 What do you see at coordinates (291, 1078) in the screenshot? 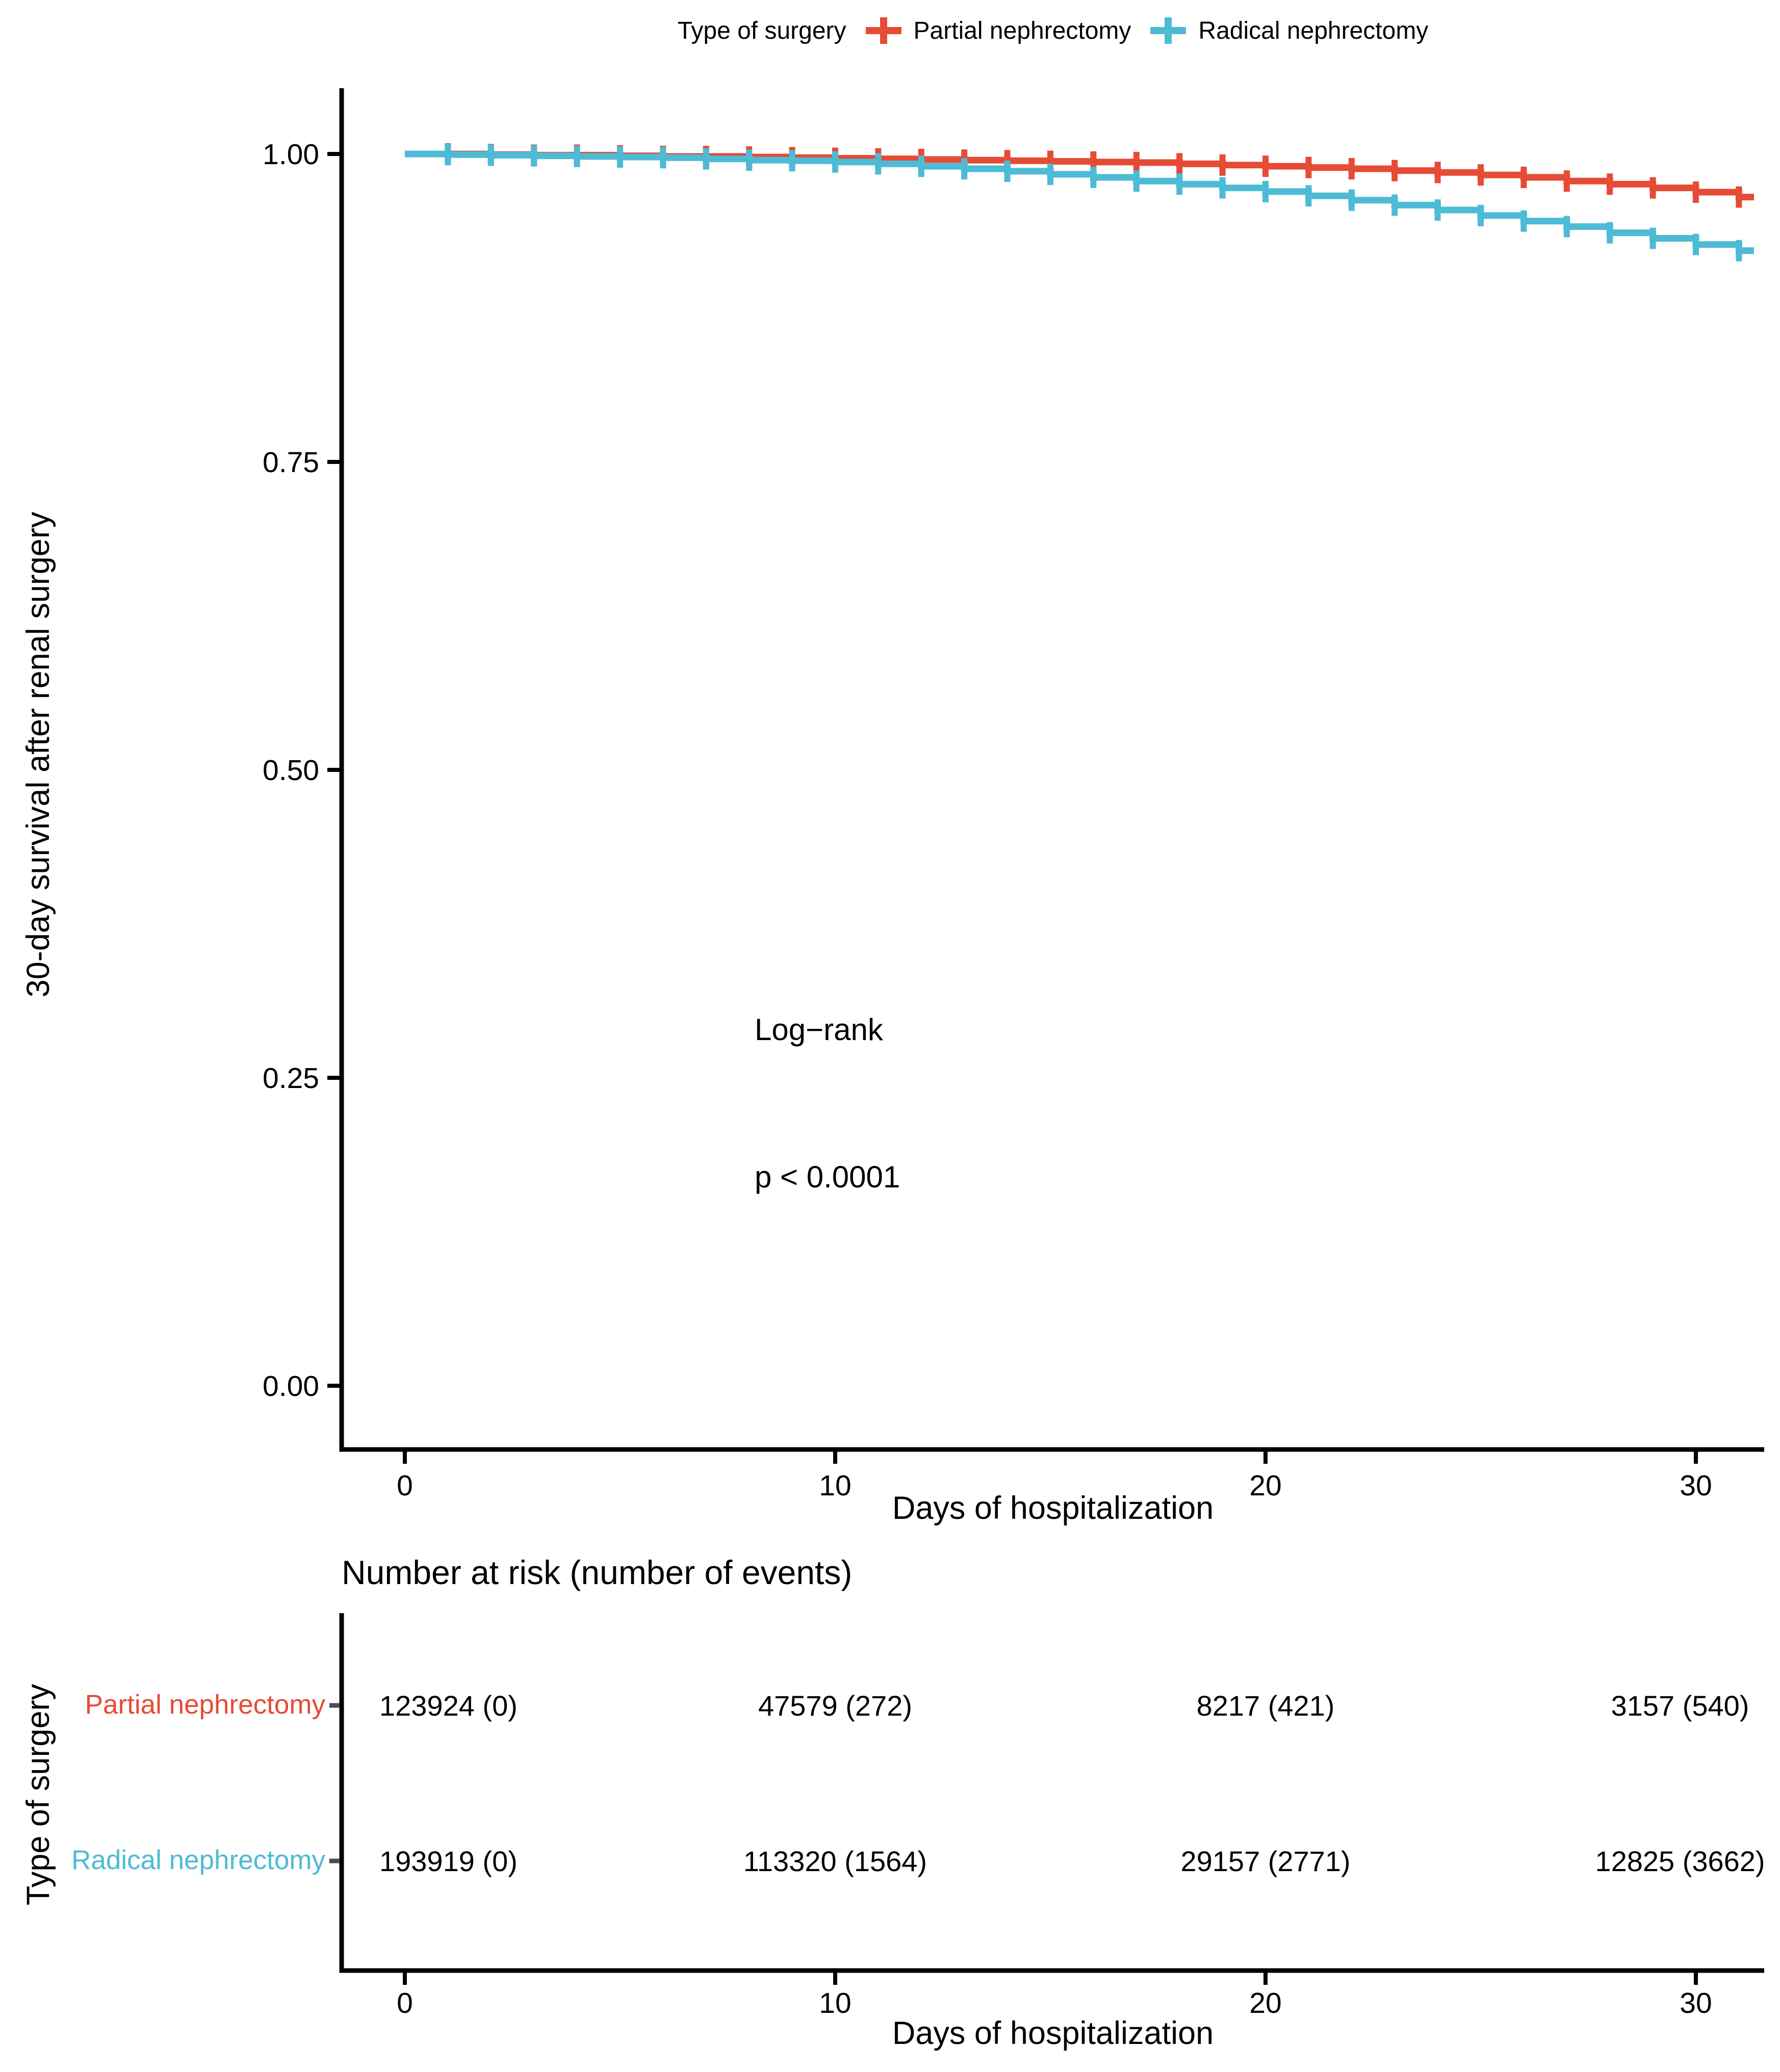
I see `y-tick-label: 0.25` at bounding box center [291, 1078].